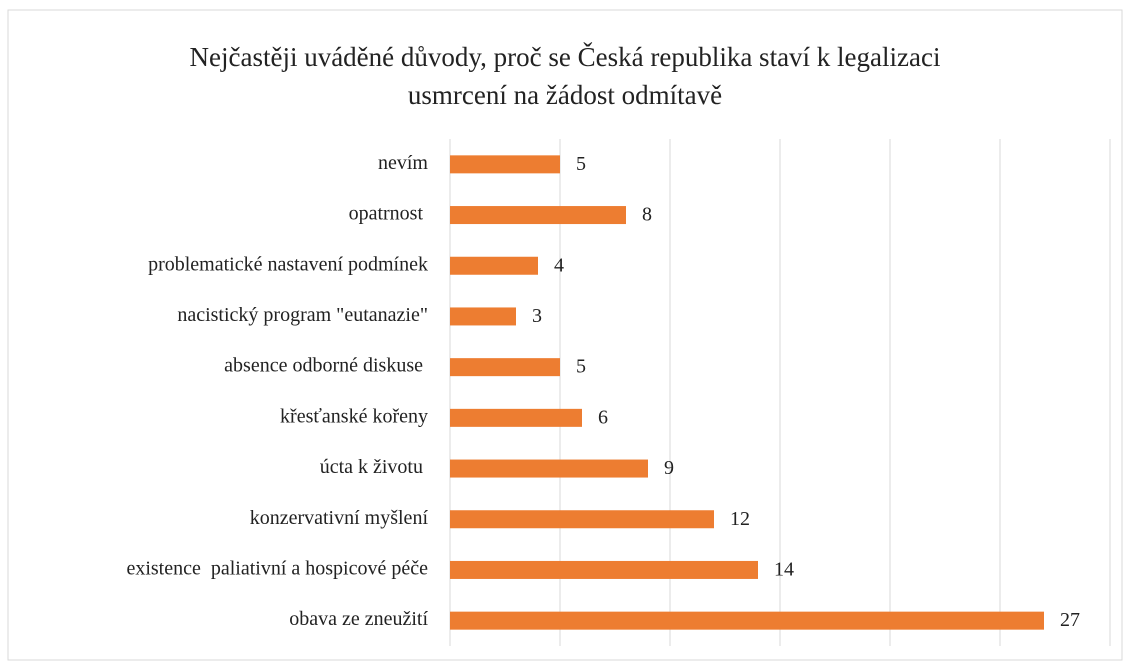 This screenshot has height=668, width=1130. I want to click on y-tick-label: absence odborné diskuse, so click(326, 366).